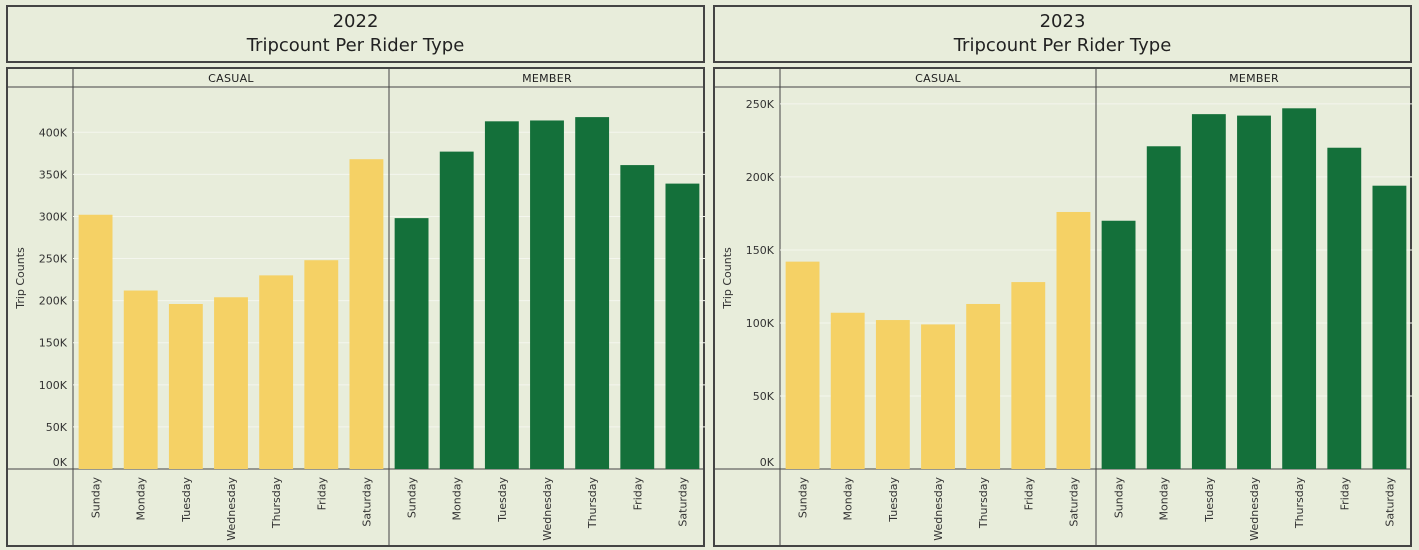 The image size is (1419, 550). I want to click on chart-title: 2022, so click(355, 21).